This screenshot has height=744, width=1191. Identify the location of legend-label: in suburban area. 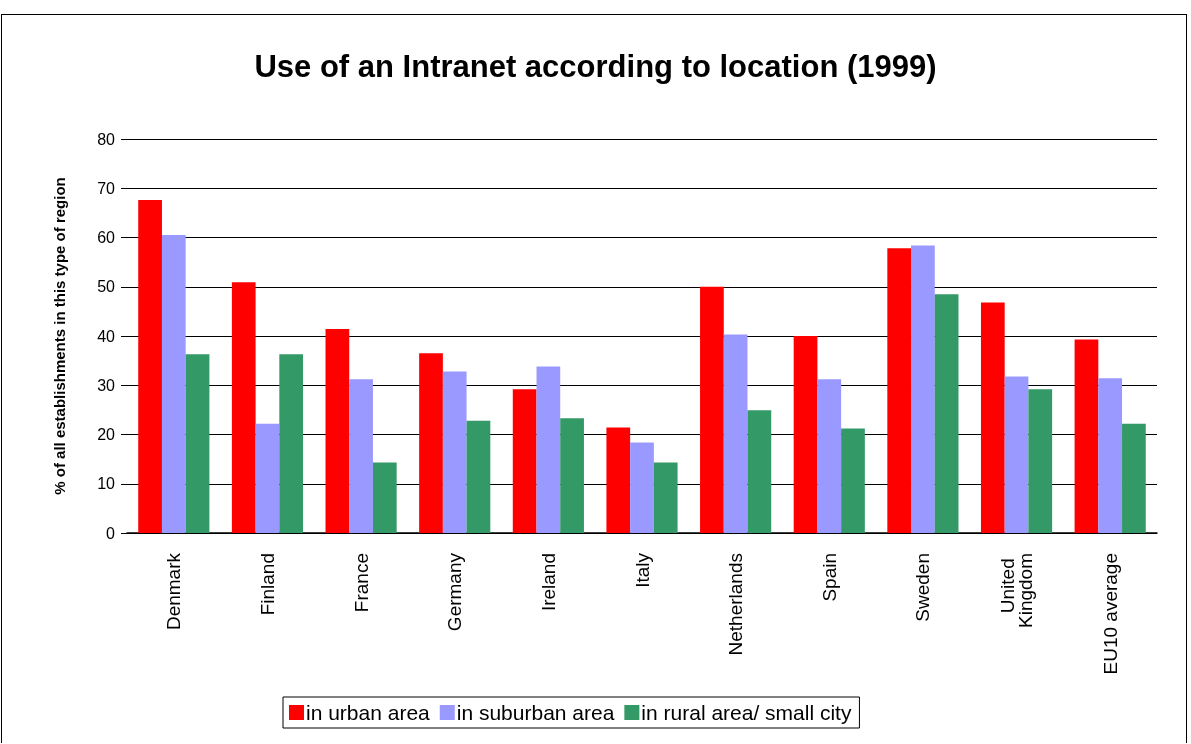
(535, 712).